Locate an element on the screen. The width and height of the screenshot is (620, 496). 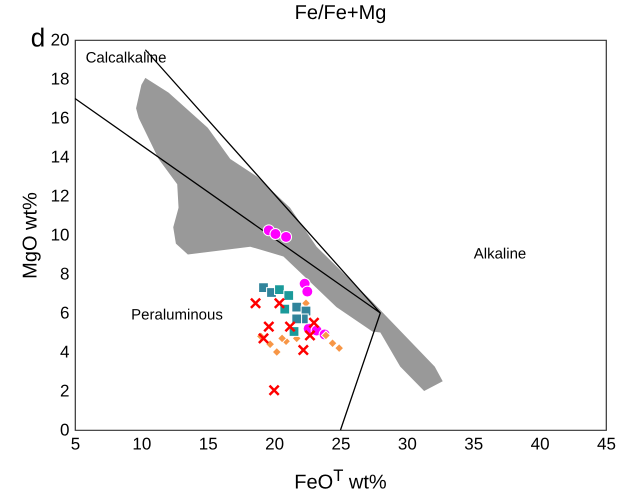
y-tick-label: 12 is located at coordinates (60, 196).